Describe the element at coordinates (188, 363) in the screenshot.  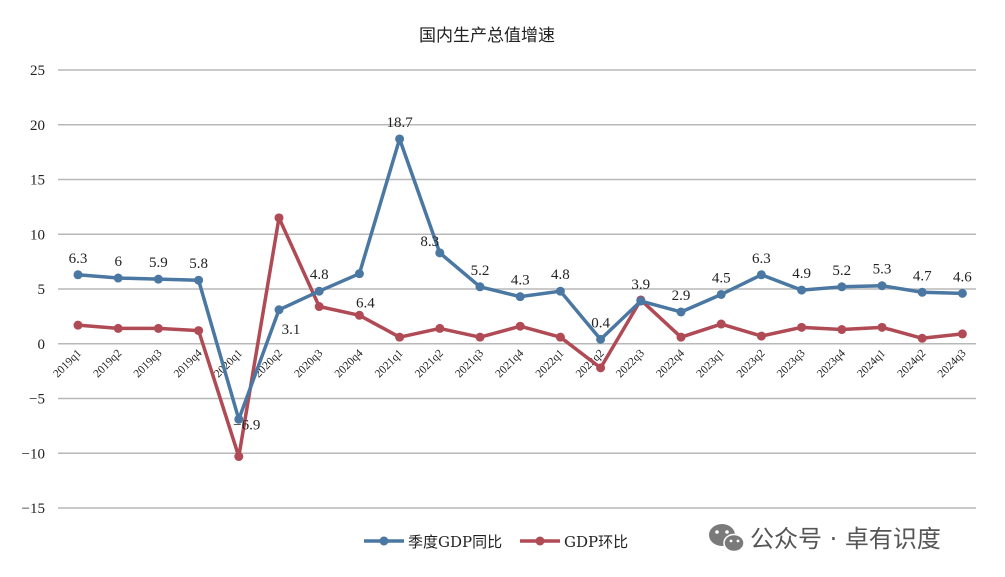
I see `x-tick-label: 2019q4` at that location.